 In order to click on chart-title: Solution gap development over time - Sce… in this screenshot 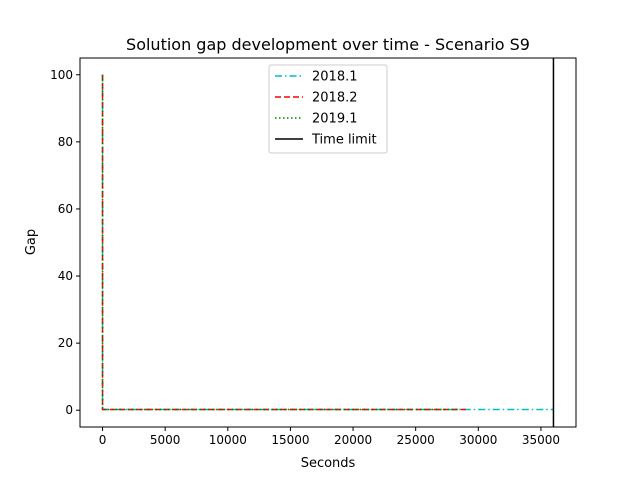, I will do `click(328, 44)`.